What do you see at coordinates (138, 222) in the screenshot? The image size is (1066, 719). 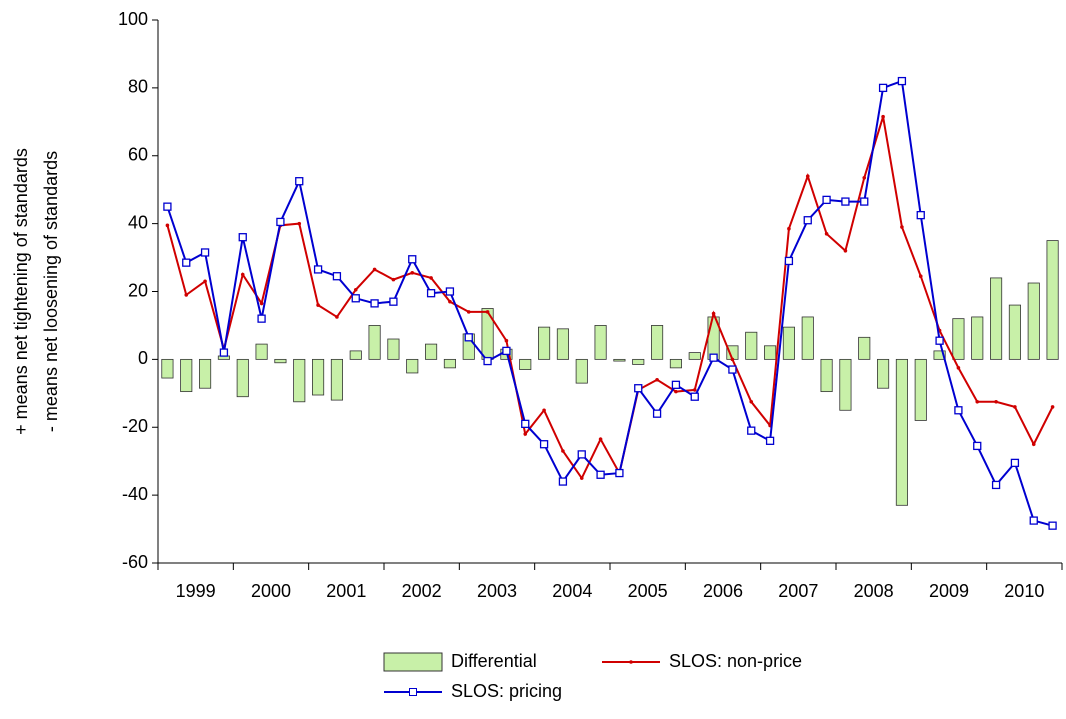 I see `y-tick-label: 40` at bounding box center [138, 222].